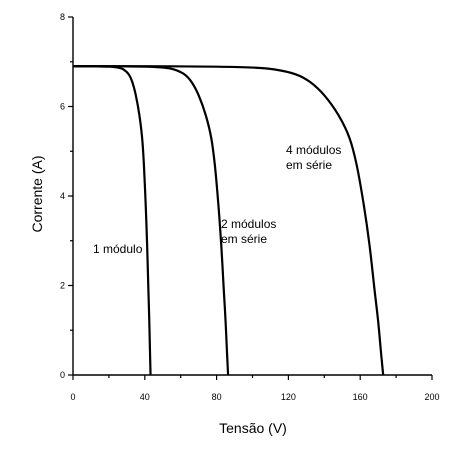 Image resolution: width=462 pixels, height=453 pixels. What do you see at coordinates (37, 193) in the screenshot?
I see `y-axis-title: Corrente (A)` at bounding box center [37, 193].